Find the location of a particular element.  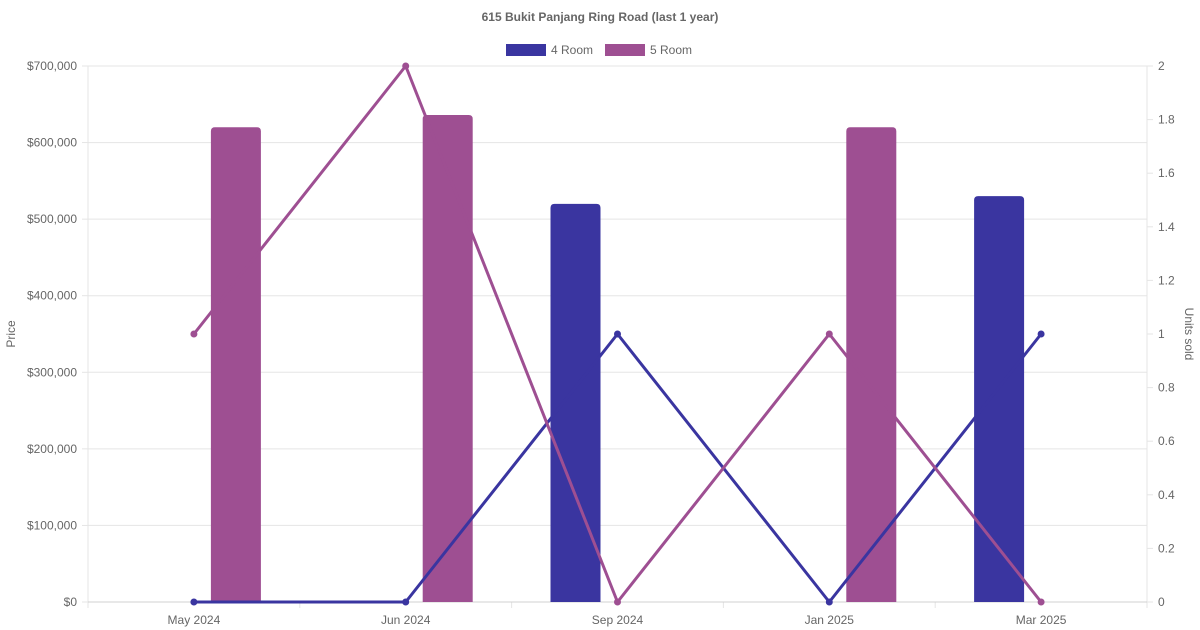

left-tick-label: $400,000 is located at coordinates (52, 296).